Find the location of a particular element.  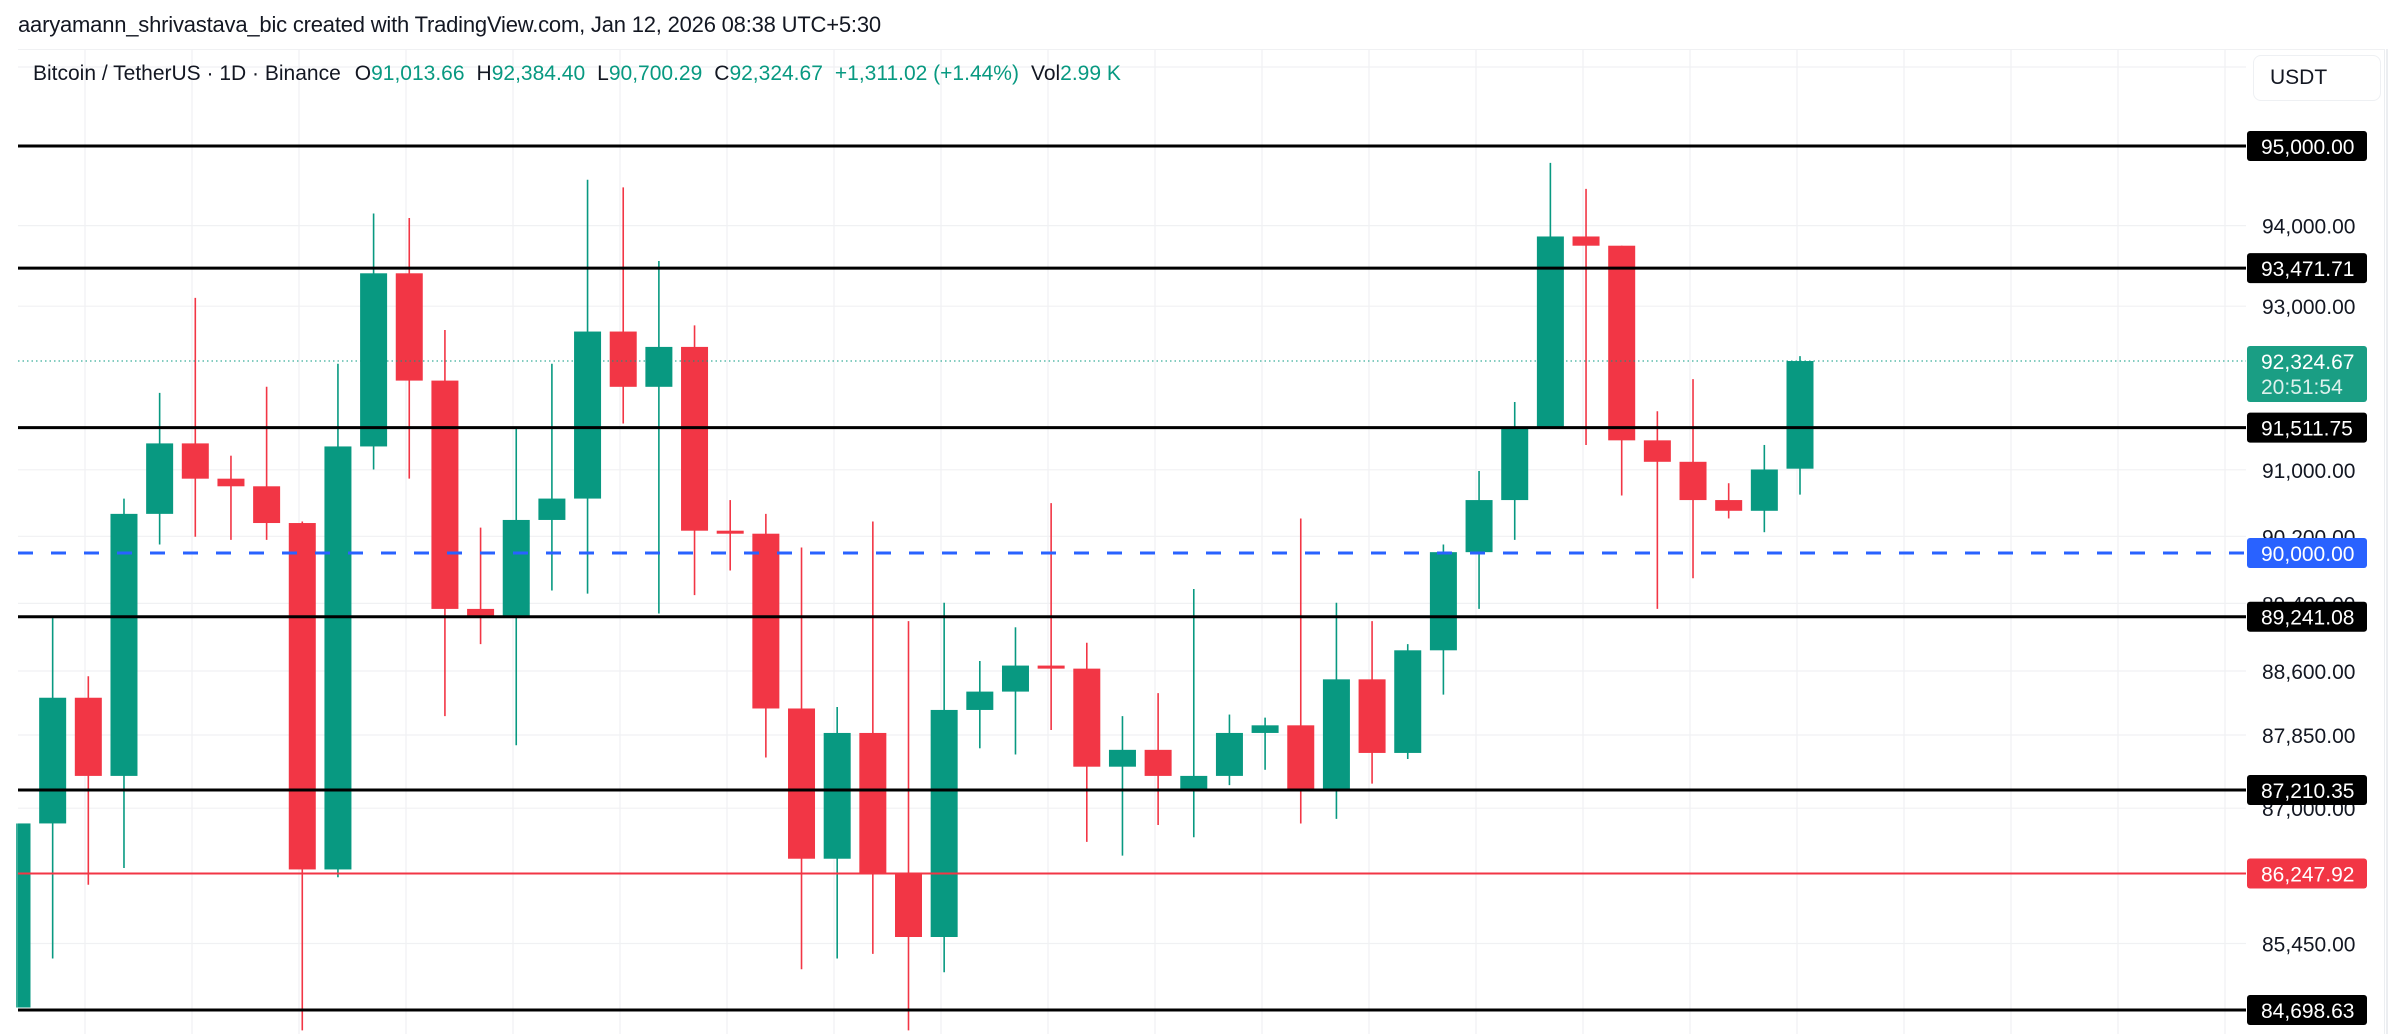

price-axis-tick-label: 93,000.00 is located at coordinates (2308, 307).